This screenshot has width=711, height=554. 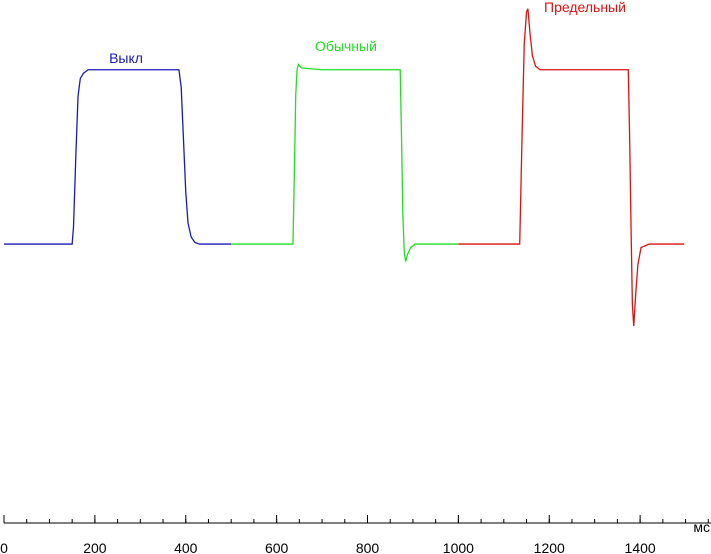 I want to click on x-tick-label: 800, so click(x=368, y=547).